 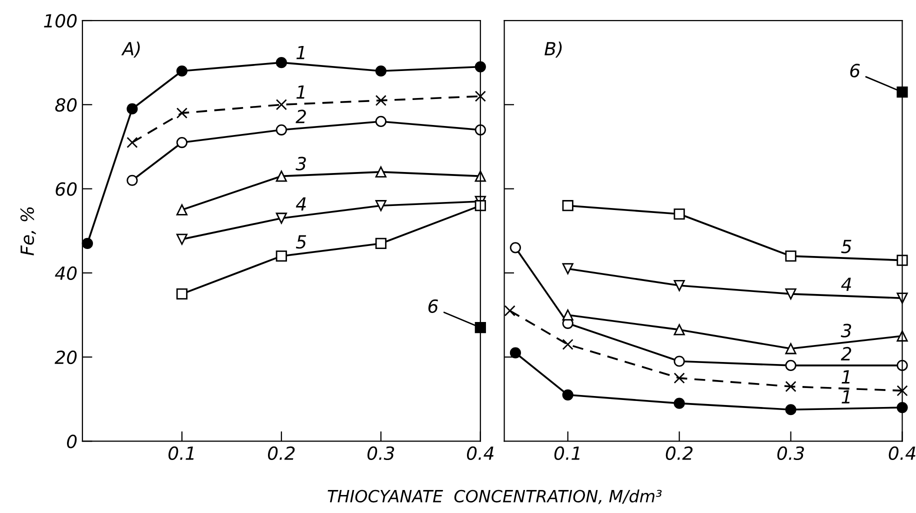 I want to click on annotation: B), so click(x=553, y=50).